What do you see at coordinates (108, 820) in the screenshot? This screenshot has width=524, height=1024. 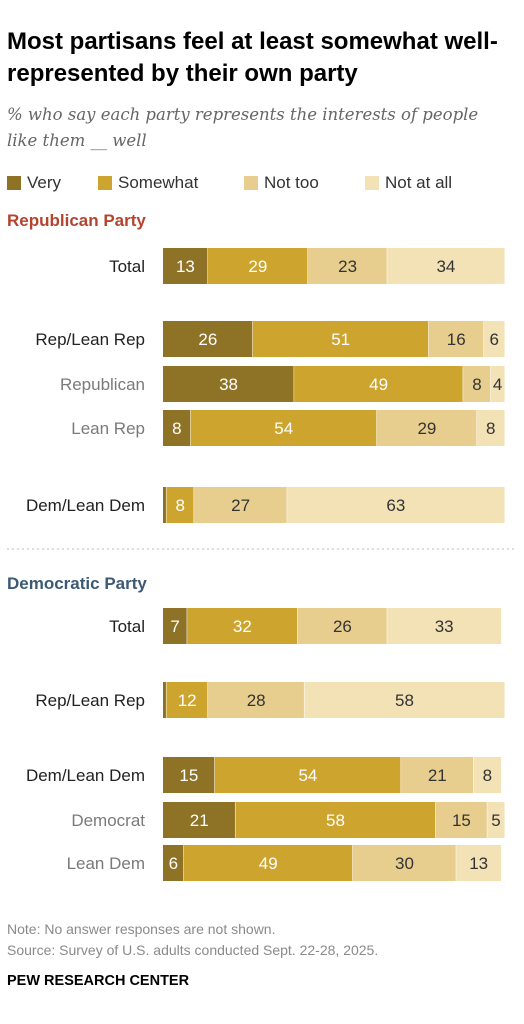 I see `row-label: Democrat` at bounding box center [108, 820].